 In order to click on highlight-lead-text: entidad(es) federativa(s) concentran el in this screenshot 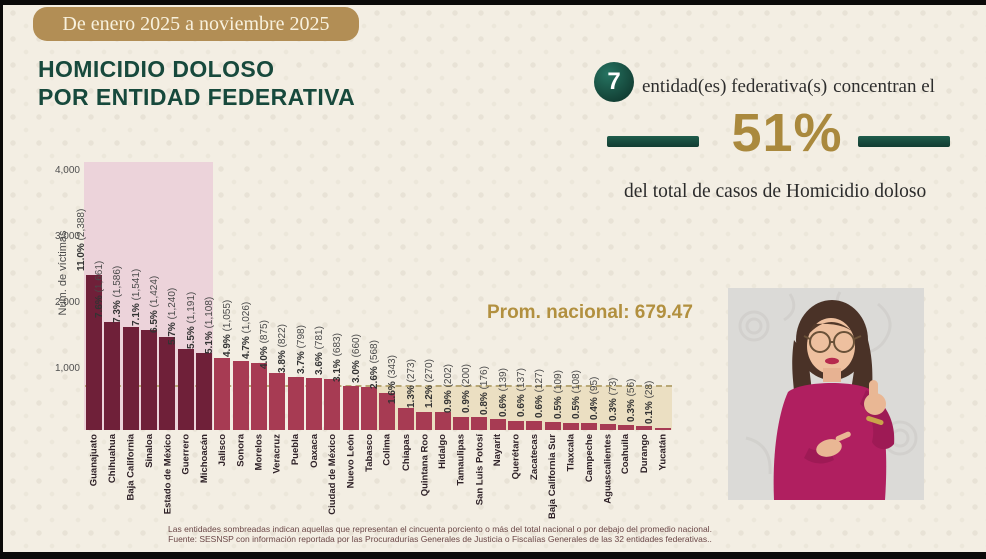, I will do `click(788, 87)`.